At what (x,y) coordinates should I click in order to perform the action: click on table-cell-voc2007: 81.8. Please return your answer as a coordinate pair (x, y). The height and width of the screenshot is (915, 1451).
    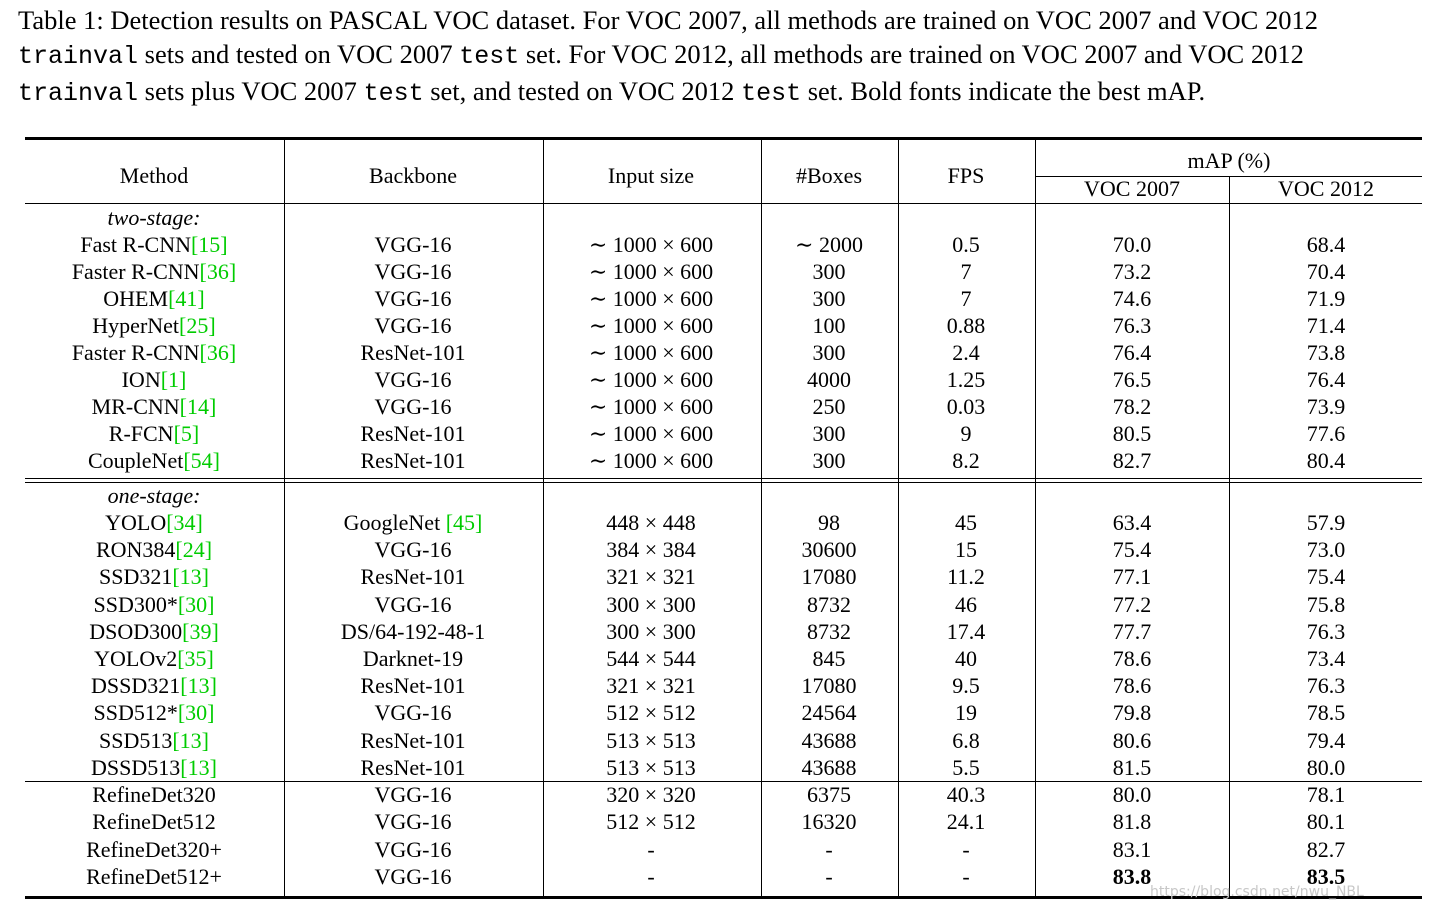
    Looking at the image, I should click on (1132, 821).